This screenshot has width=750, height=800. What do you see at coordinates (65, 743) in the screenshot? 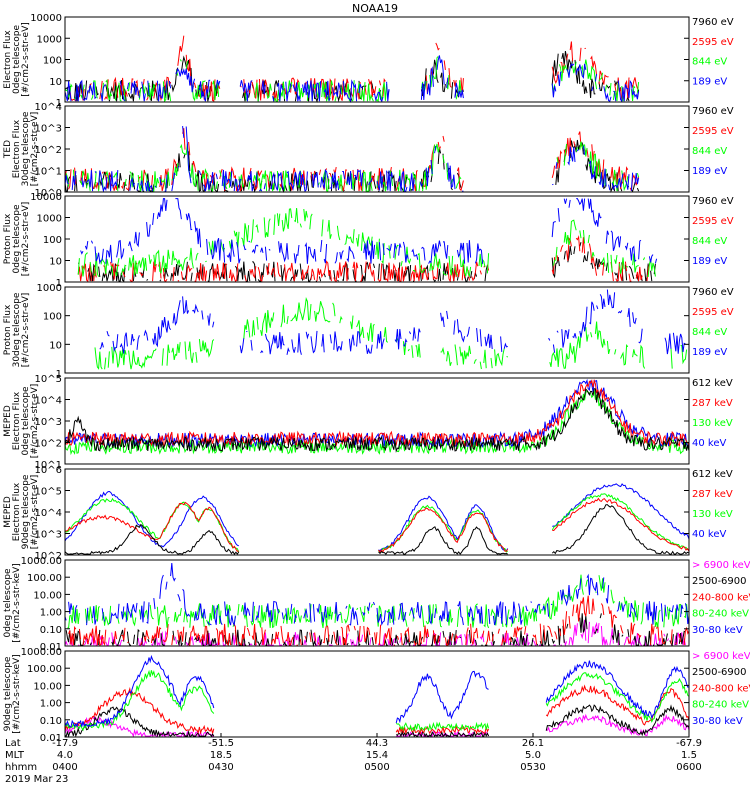
I see `x-tick-lat: -17.9` at bounding box center [65, 743].